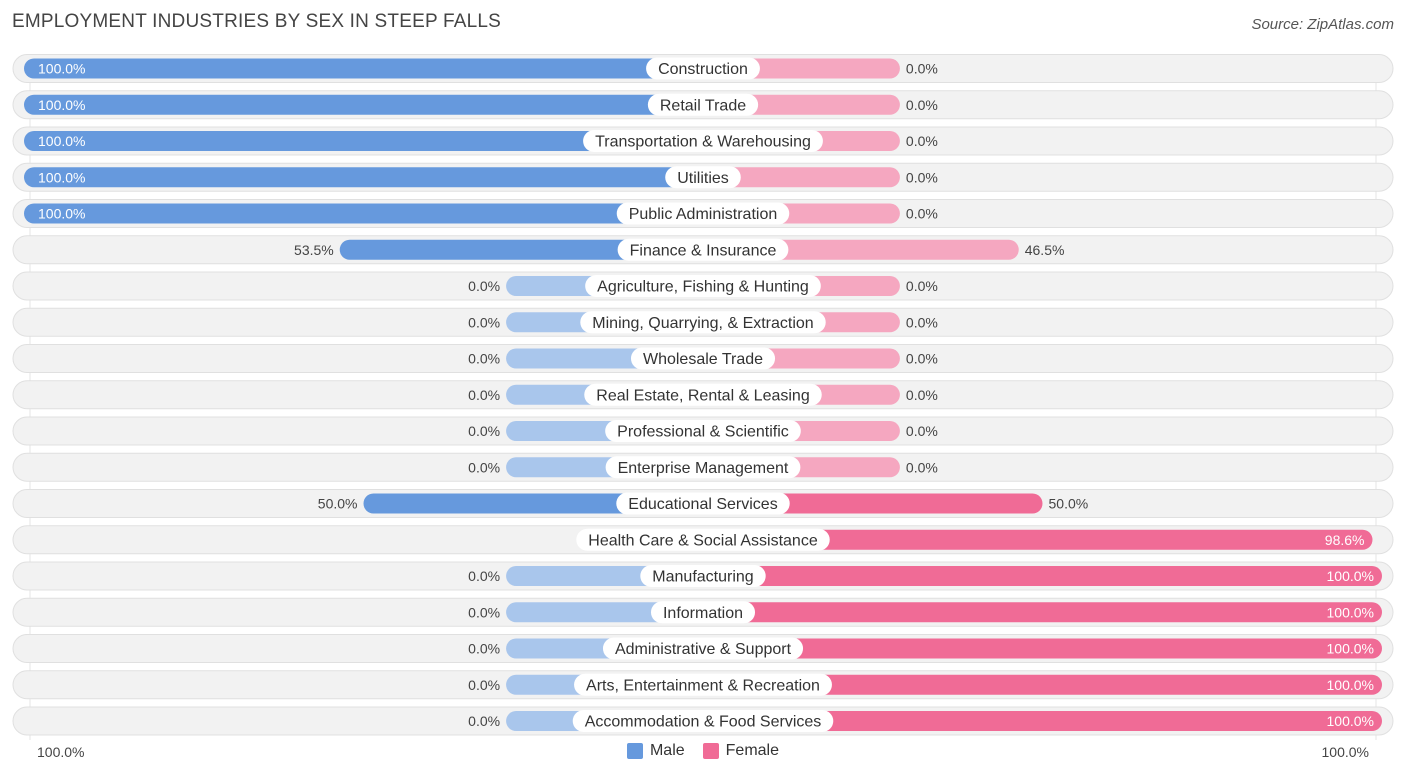 The image size is (1406, 776). I want to click on category-label-information: Information, so click(703, 613).